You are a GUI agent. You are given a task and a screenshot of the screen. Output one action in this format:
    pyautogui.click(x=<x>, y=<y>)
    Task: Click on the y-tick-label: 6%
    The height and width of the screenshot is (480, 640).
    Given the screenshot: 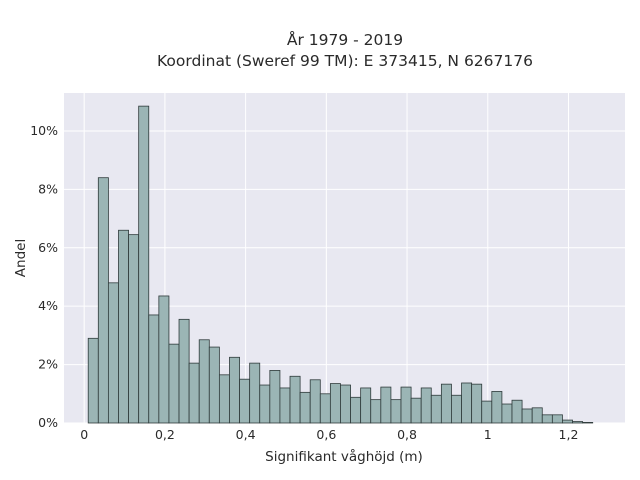 What is the action you would take?
    pyautogui.click(x=48, y=247)
    